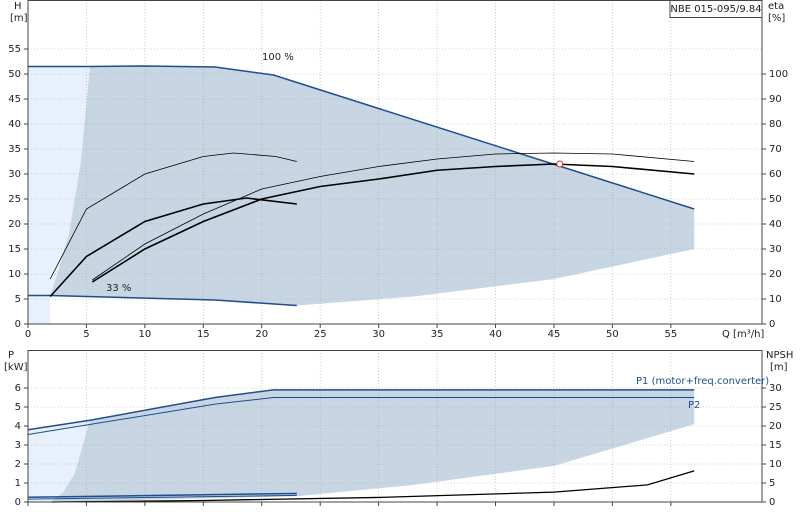 This screenshot has width=800, height=524. Describe the element at coordinates (775, 445) in the screenshot. I see `y2-tick-label: 15` at that location.